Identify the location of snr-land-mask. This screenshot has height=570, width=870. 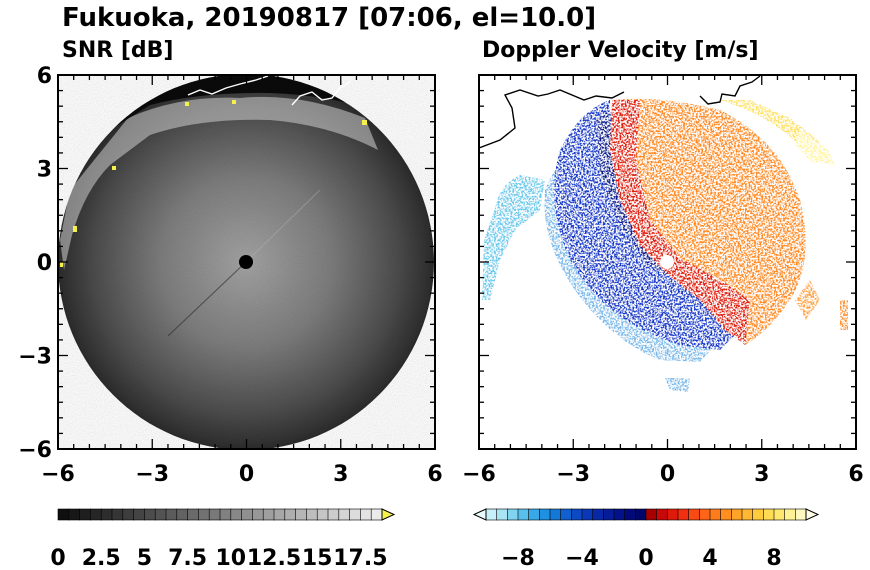
(245, 102).